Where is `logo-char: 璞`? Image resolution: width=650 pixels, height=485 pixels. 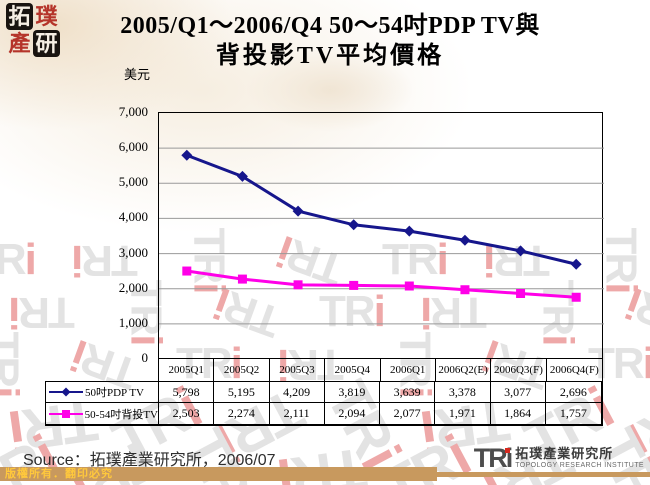 logo-char: 璞 is located at coordinates (46, 16).